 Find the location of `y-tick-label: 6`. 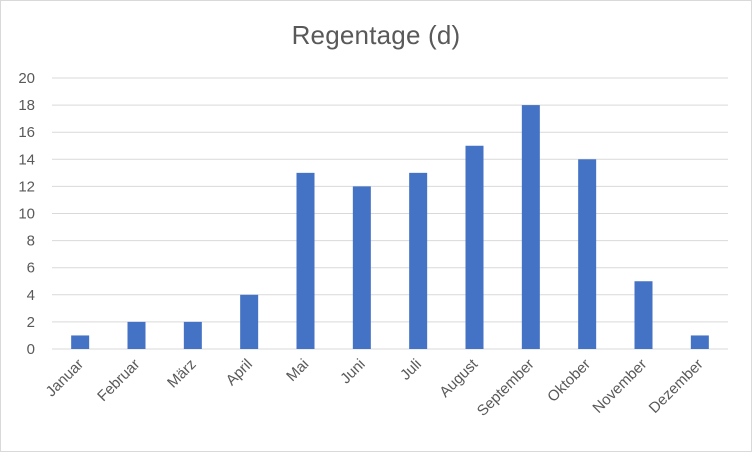

y-tick-label: 6 is located at coordinates (31, 268).